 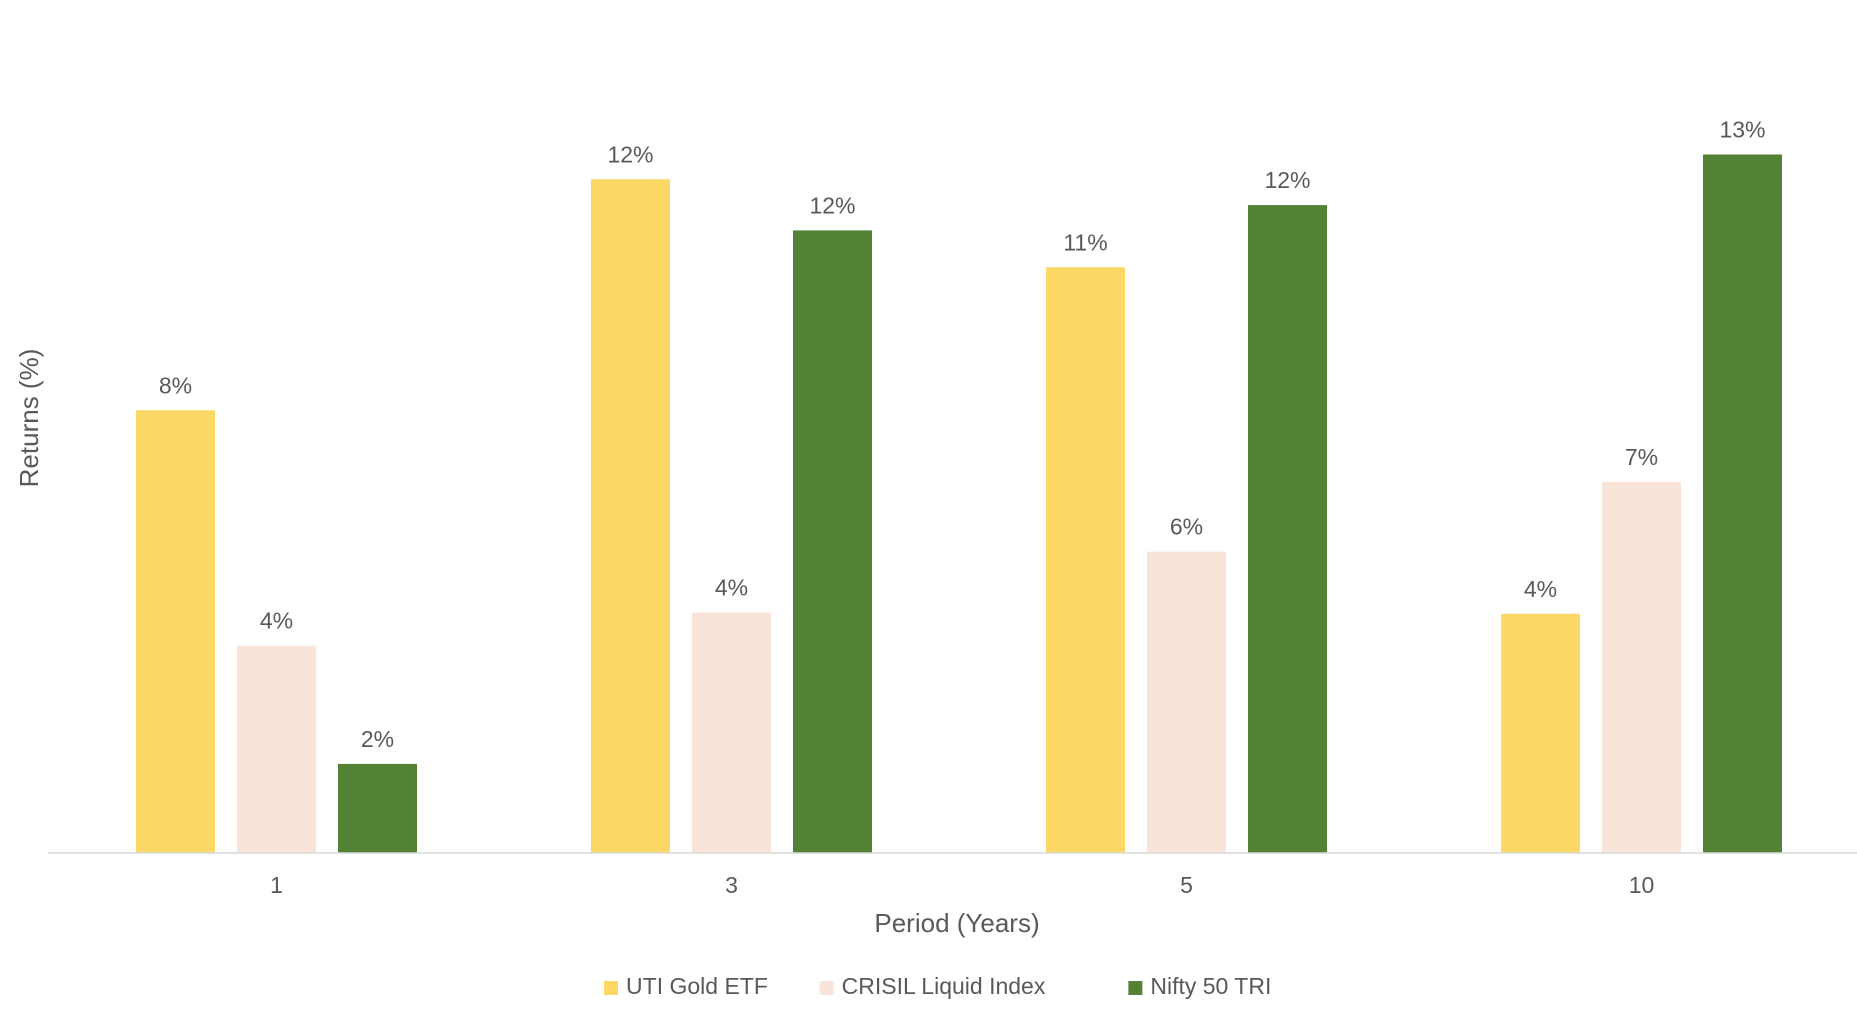 I want to click on x-tick-label: 5, so click(x=1186, y=885).